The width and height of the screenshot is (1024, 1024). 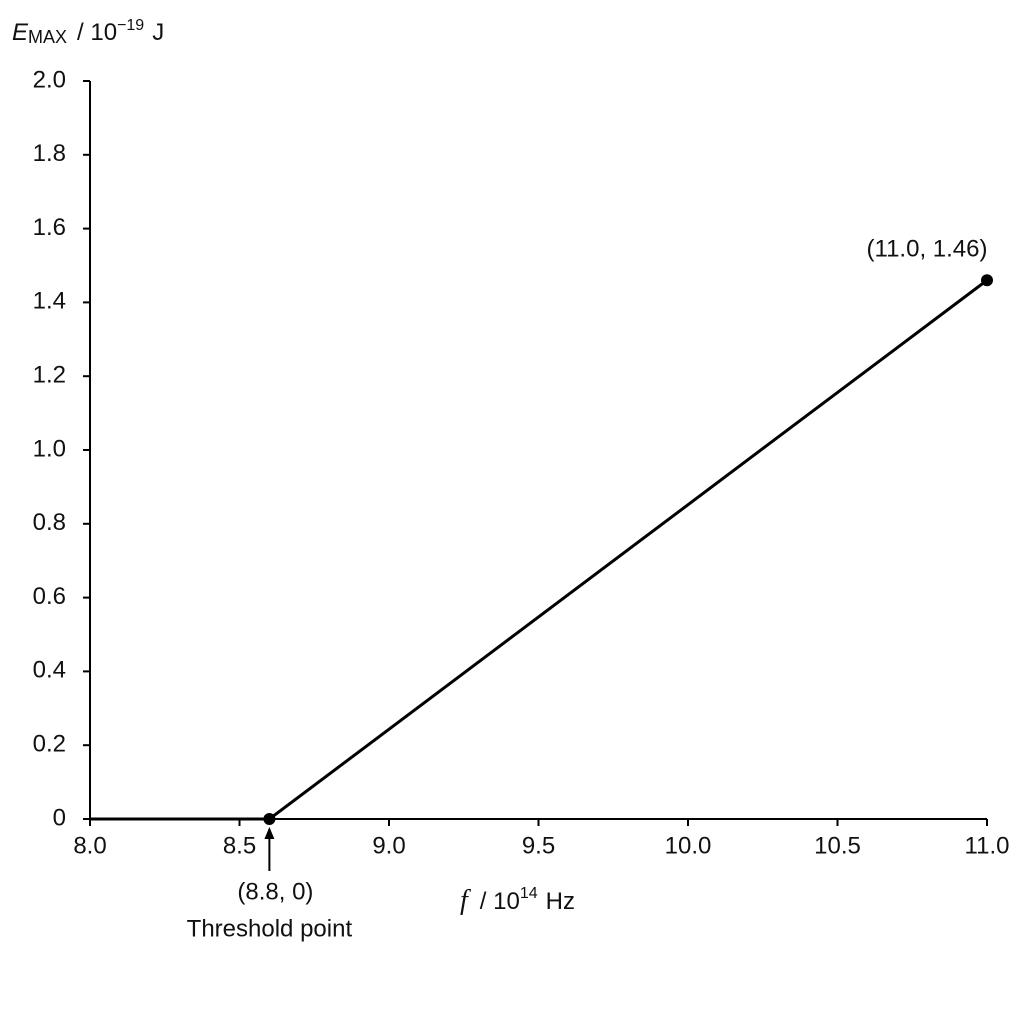 I want to click on y-tick-label: 0.8, so click(x=49, y=522).